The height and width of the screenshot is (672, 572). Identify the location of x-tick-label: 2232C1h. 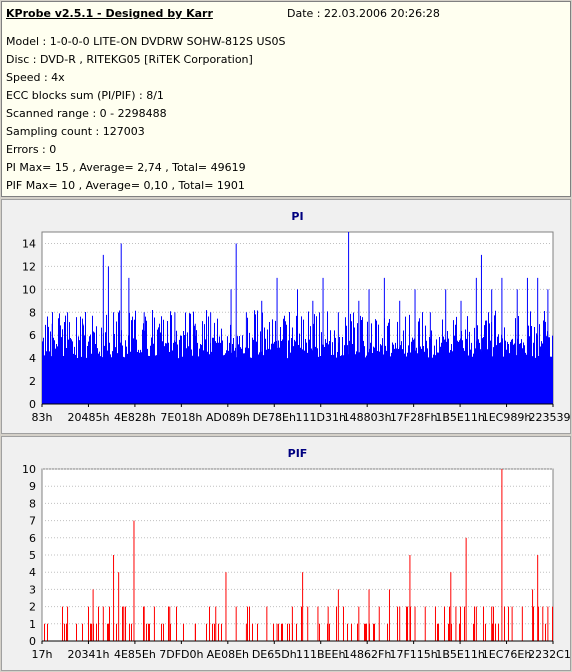
(549, 654).